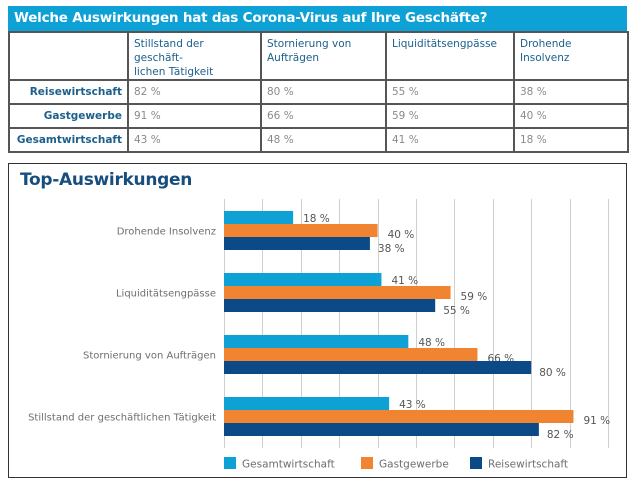  I want to click on data-label: 80 %, so click(552, 373).